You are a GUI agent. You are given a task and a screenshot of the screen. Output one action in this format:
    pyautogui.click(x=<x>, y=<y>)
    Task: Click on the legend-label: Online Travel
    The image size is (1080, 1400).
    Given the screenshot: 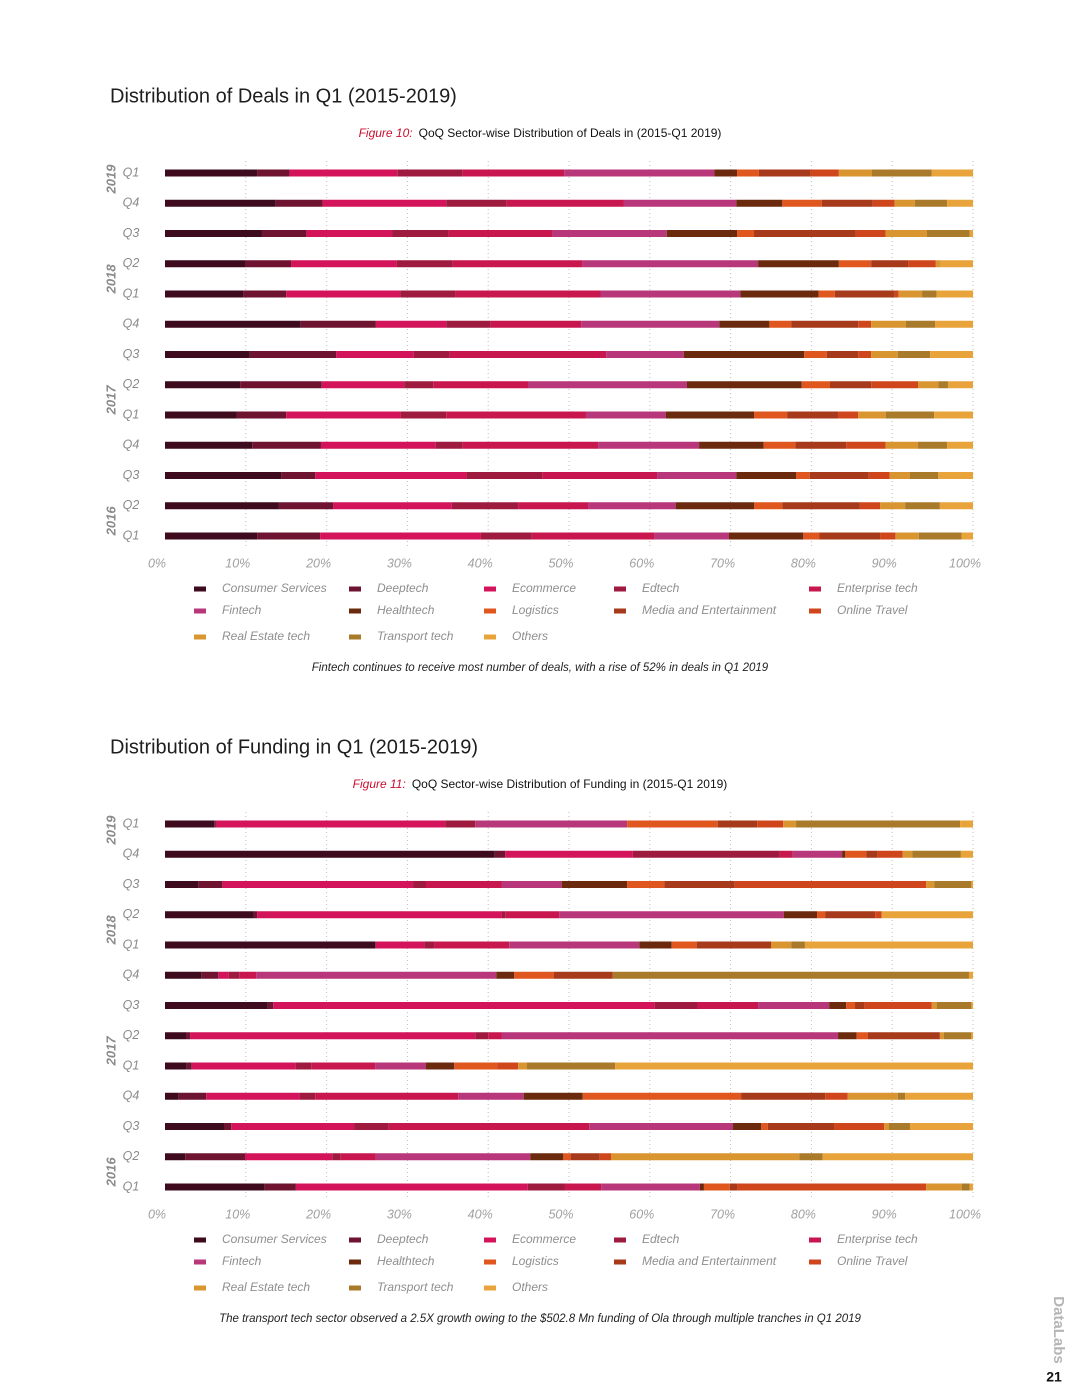 What is the action you would take?
    pyautogui.click(x=872, y=1261)
    